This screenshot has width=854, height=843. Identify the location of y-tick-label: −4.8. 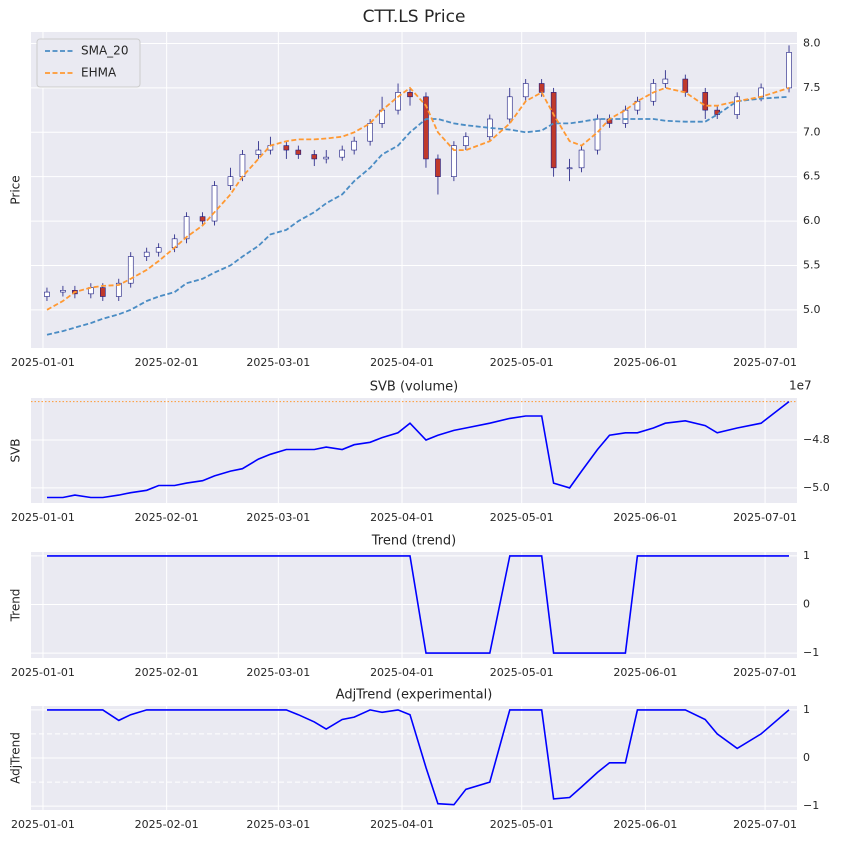
(816, 439).